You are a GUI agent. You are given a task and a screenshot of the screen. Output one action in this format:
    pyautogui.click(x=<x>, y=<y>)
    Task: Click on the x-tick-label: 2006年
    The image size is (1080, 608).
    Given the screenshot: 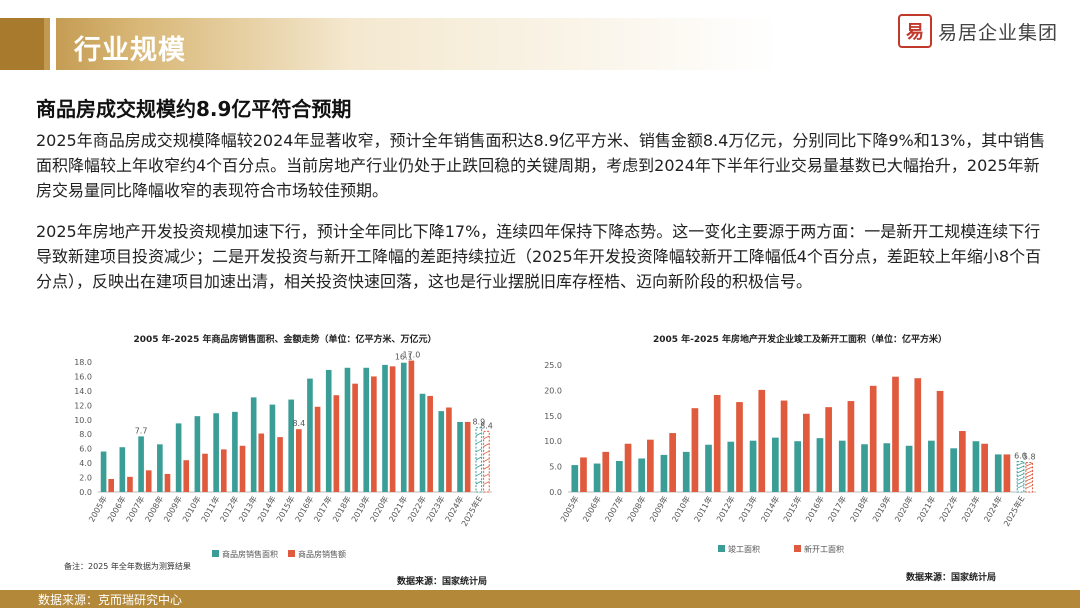 What is the action you would take?
    pyautogui.click(x=591, y=509)
    